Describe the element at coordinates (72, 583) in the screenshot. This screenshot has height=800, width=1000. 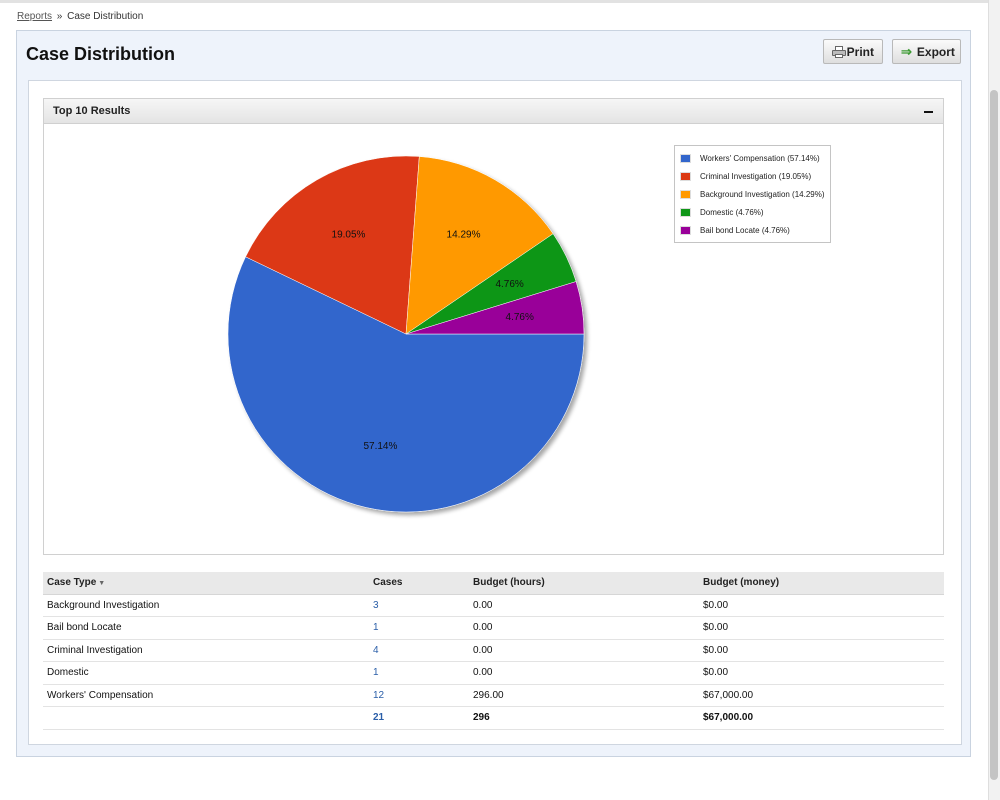
I see `column-header-case-type-label: Case Type` at that location.